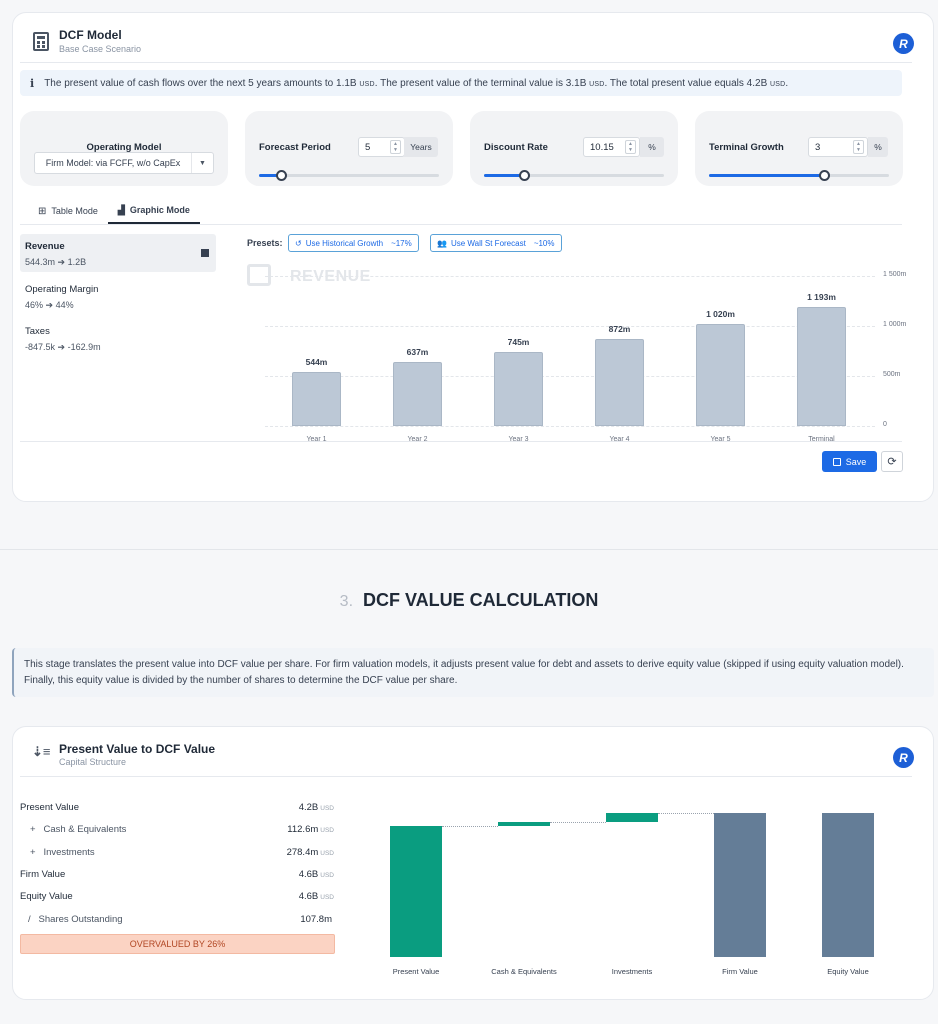  What do you see at coordinates (63, 339) in the screenshot?
I see `metric-taxes: Taxes -847.5k ➔ -162.9m` at bounding box center [63, 339].